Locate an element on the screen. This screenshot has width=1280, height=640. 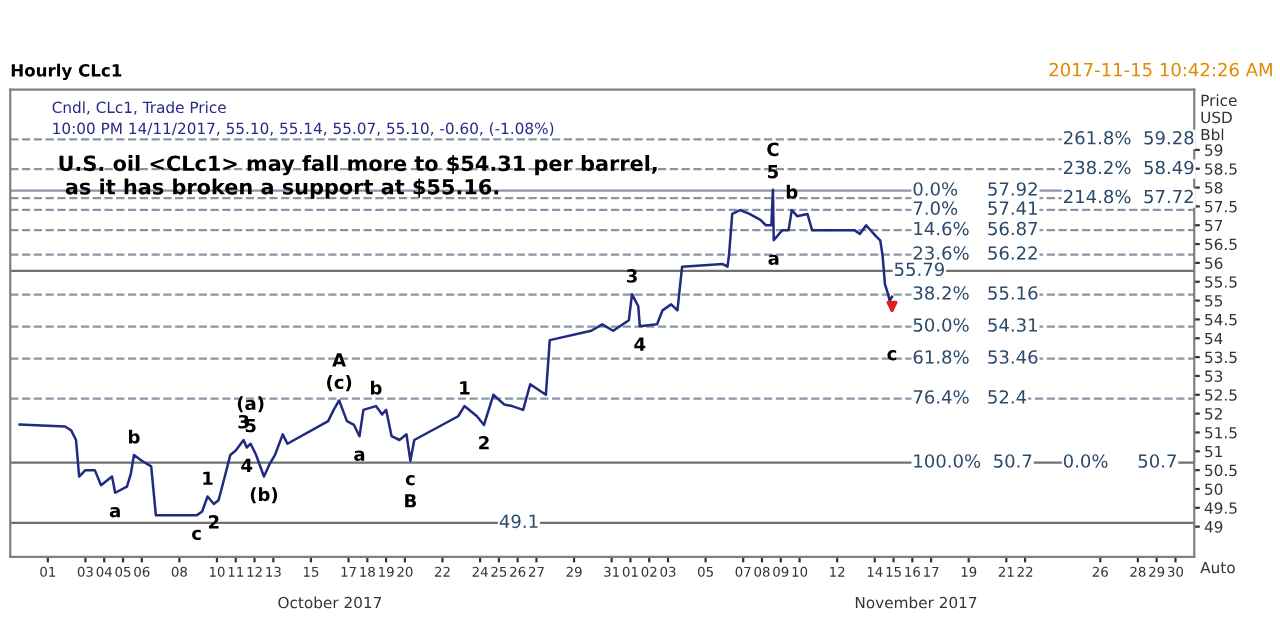
annotation: 3 is located at coordinates (631, 276).